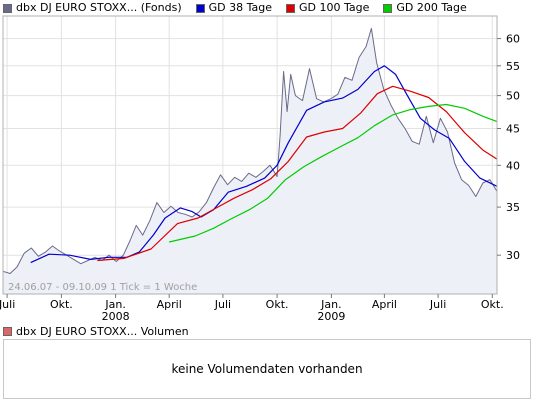  What do you see at coordinates (513, 255) in the screenshot?
I see `y-tick-label: 30` at bounding box center [513, 255].